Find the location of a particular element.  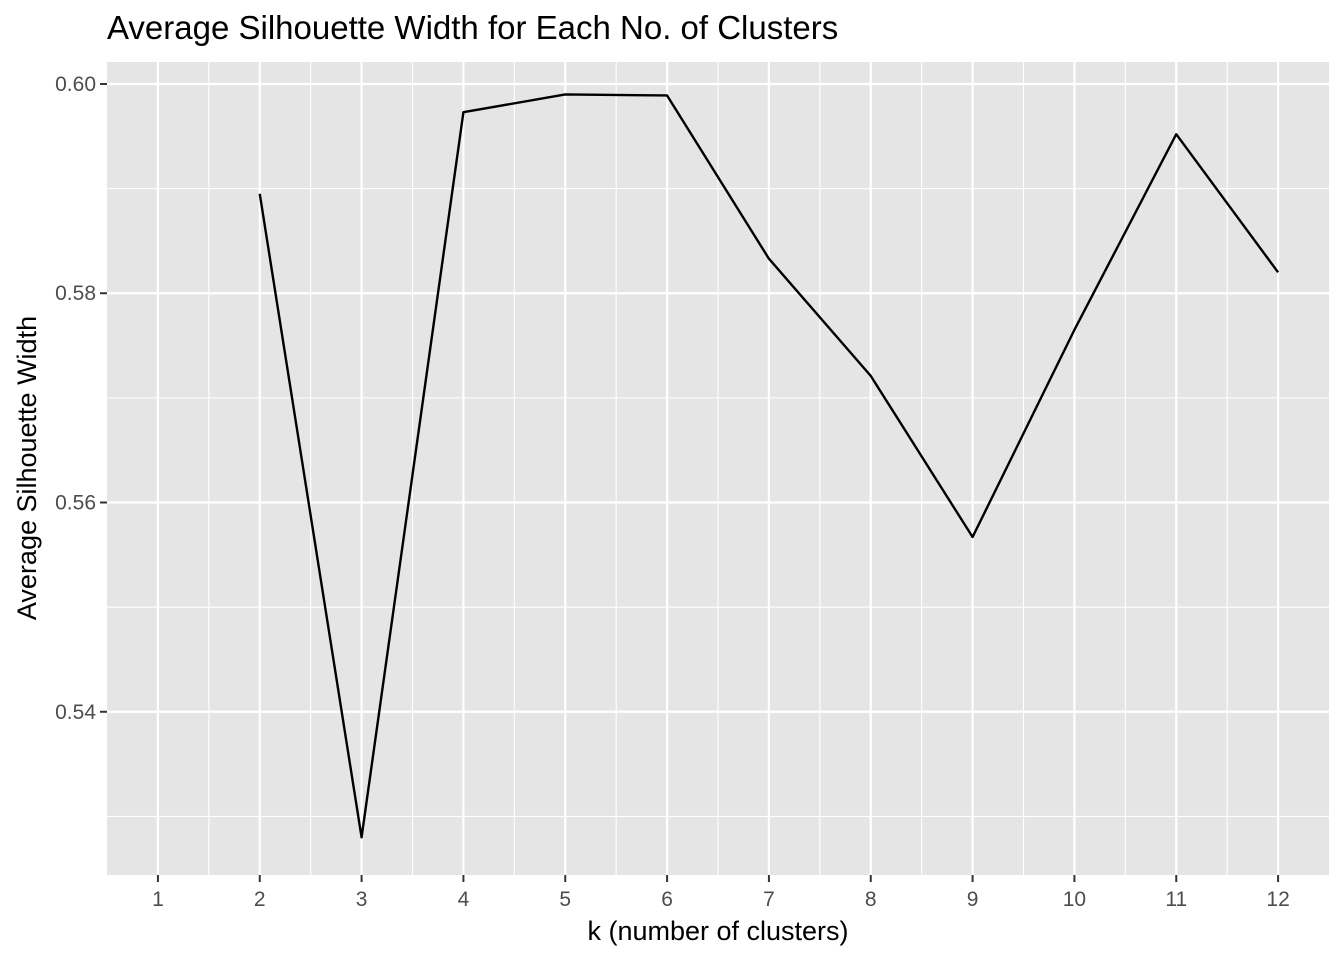

x-axis: 1 2 3 4 5 6 7 8 9 10 11 12 is located at coordinates (721, 893).